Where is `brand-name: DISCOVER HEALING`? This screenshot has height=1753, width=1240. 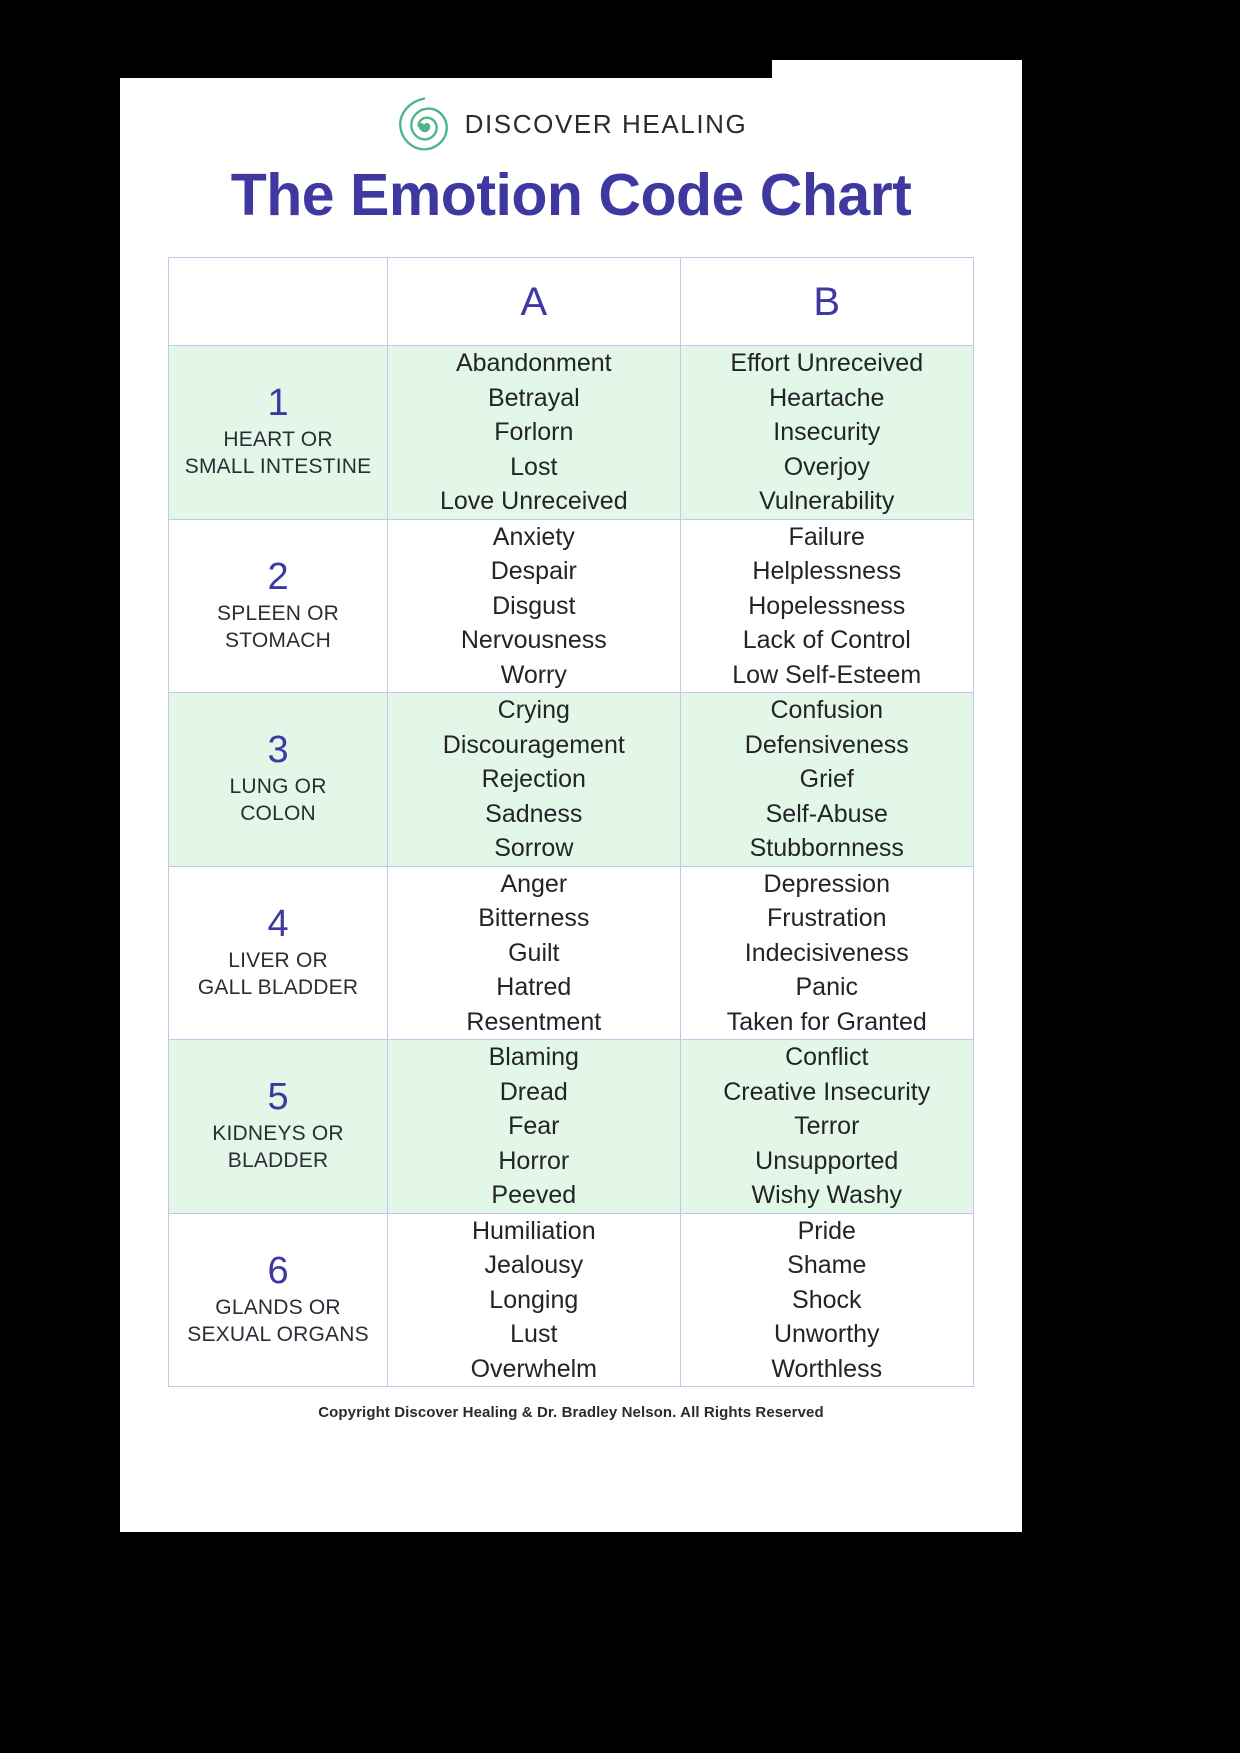
brand-name: DISCOVER HEALING is located at coordinates (606, 123).